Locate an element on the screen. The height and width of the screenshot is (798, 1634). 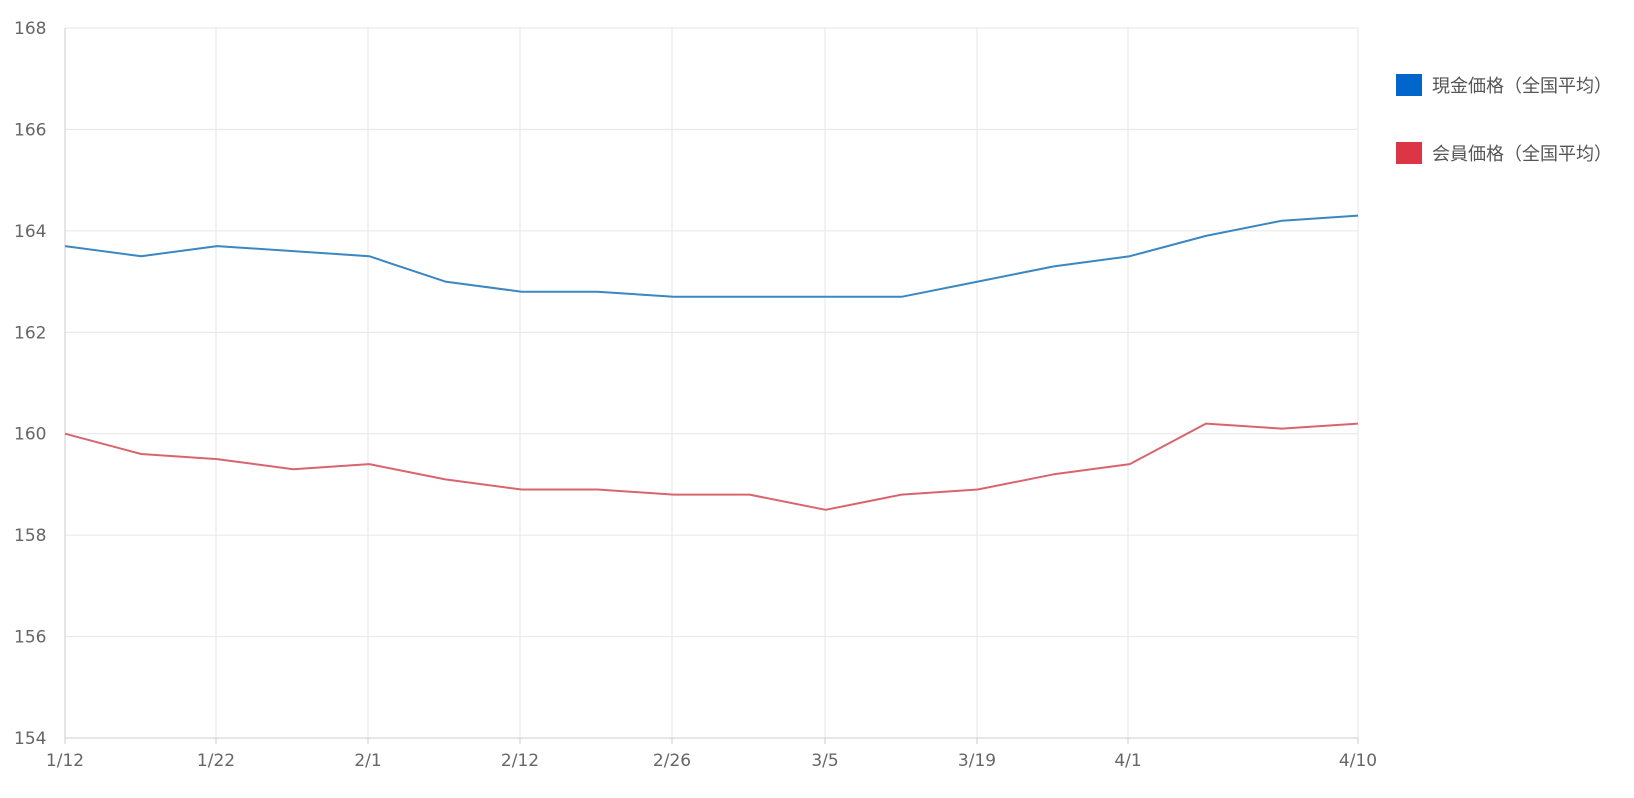
legend: 現金価格（全国平均） 会員価格（全国平均） is located at coordinates (1504, 136).